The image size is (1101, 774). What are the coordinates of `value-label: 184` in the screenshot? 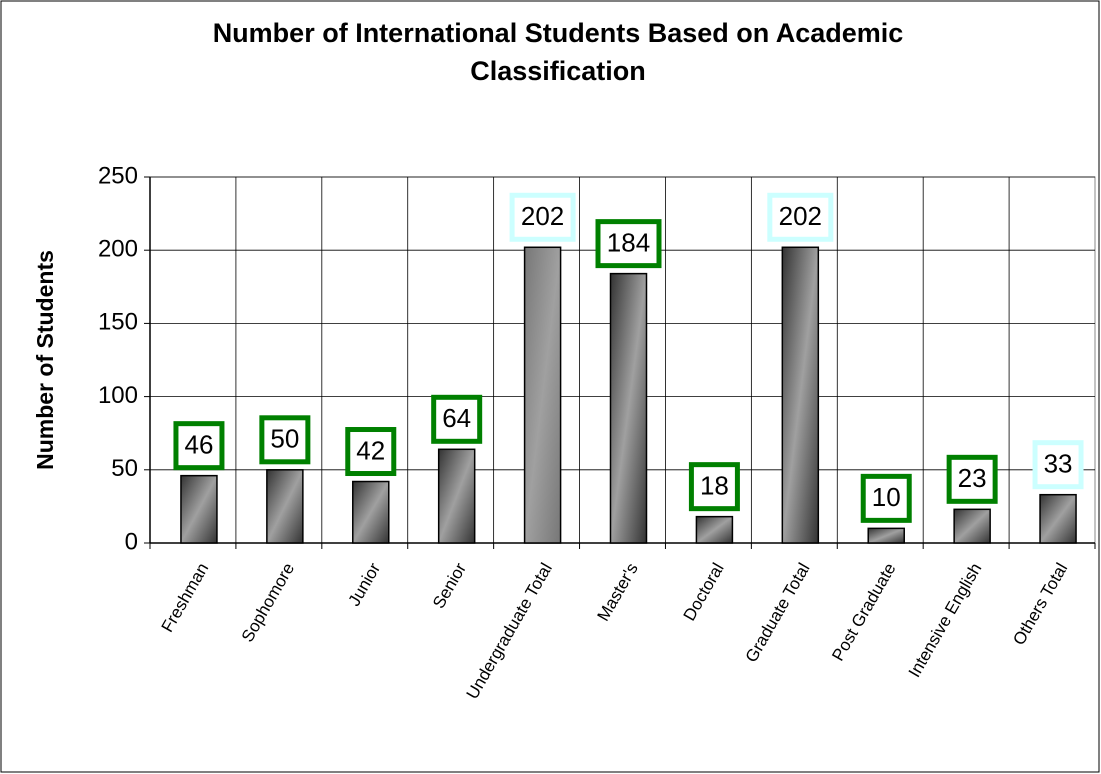 It's located at (628, 242).